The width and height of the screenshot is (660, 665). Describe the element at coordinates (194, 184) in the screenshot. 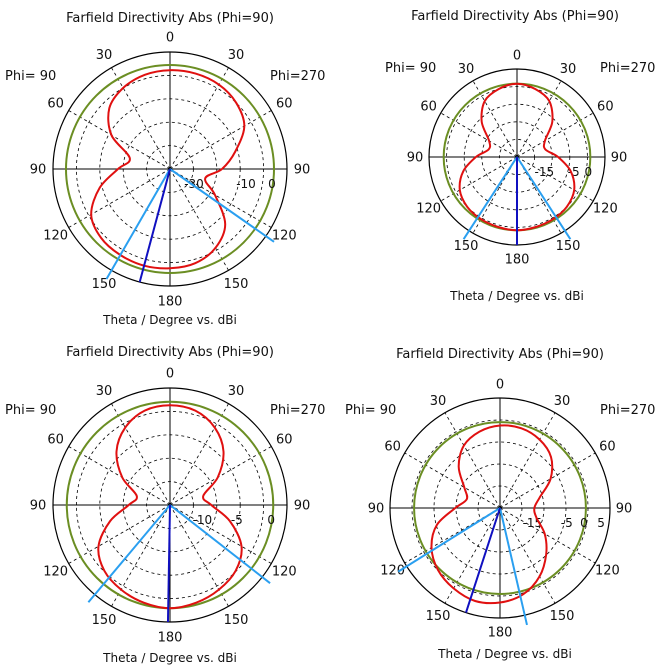

I see `radial-tick-label: -30` at that location.